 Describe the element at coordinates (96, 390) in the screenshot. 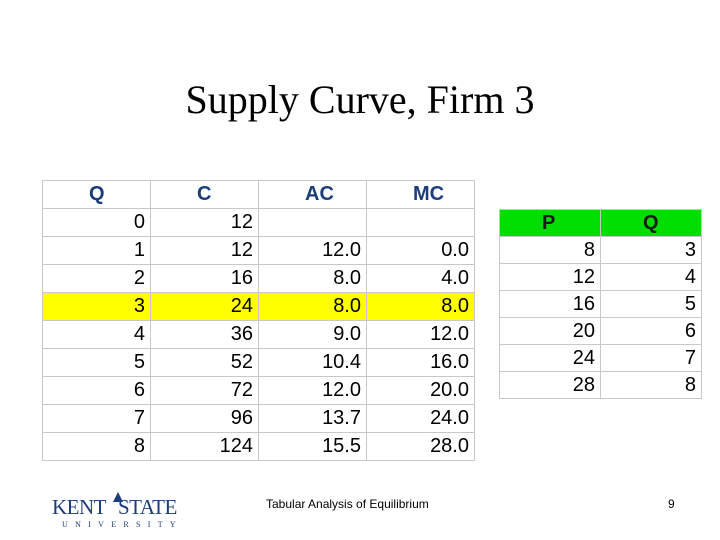

I see `cell-q: 6` at that location.